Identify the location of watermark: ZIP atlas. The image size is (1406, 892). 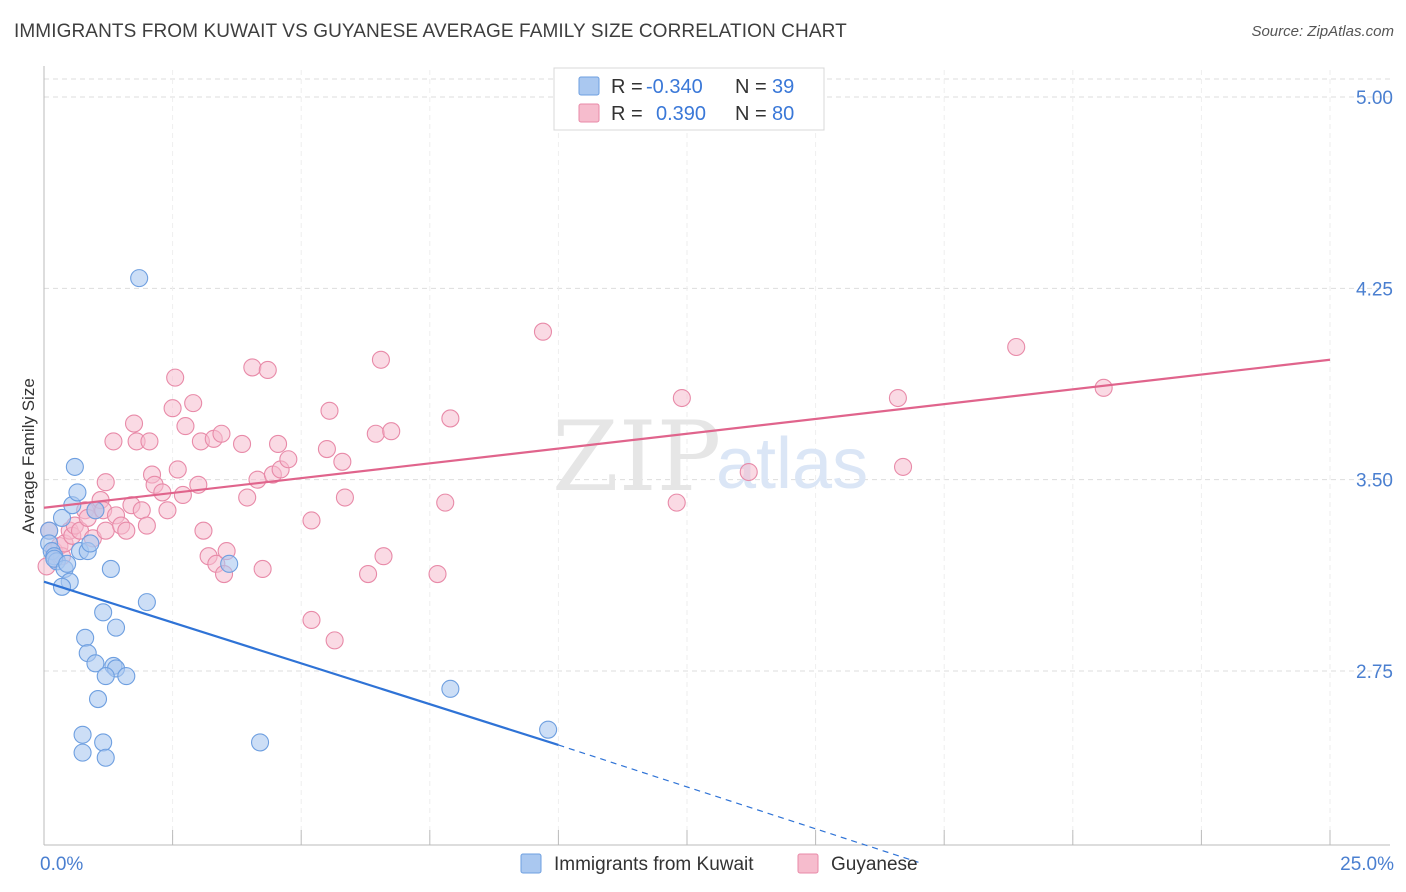
(710, 457).